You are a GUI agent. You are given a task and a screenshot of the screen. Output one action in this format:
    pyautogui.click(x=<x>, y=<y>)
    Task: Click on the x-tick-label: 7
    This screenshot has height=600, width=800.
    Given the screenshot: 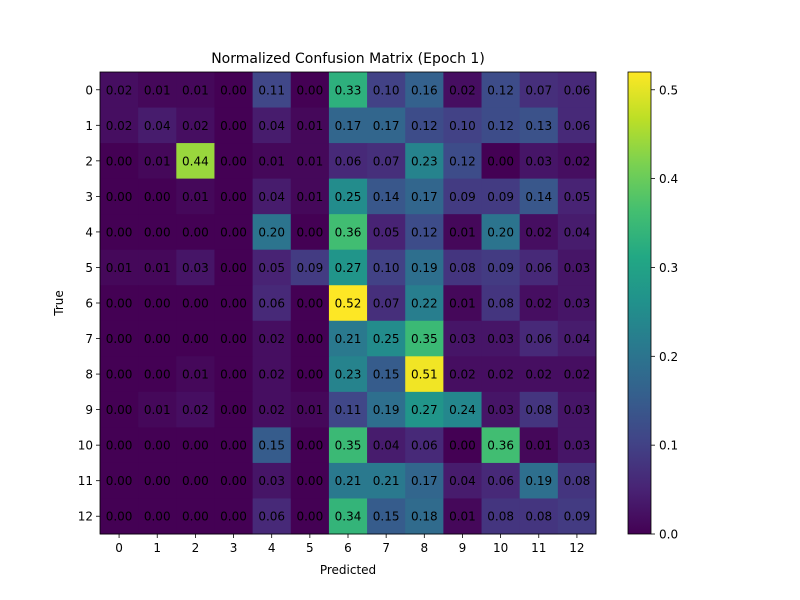 What is the action you would take?
    pyautogui.click(x=386, y=548)
    